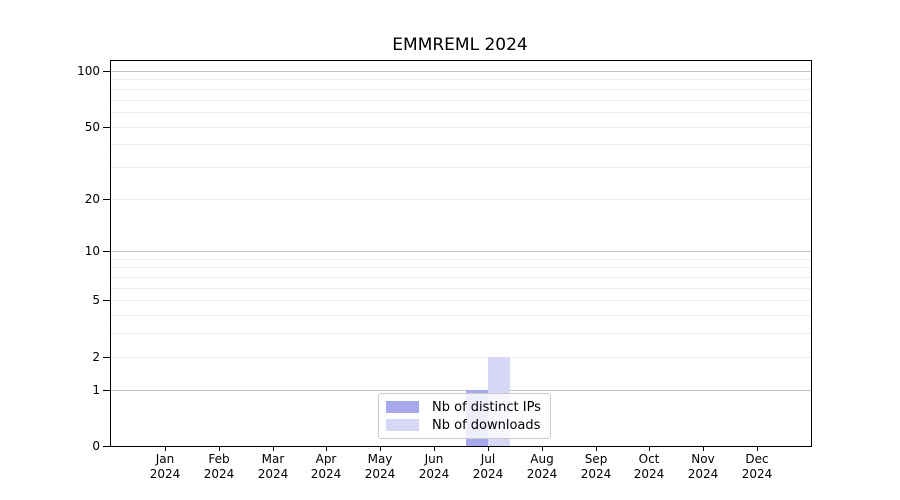  What do you see at coordinates (596, 466) in the screenshot?
I see `x-tick-label: Sep 2024` at bounding box center [596, 466].